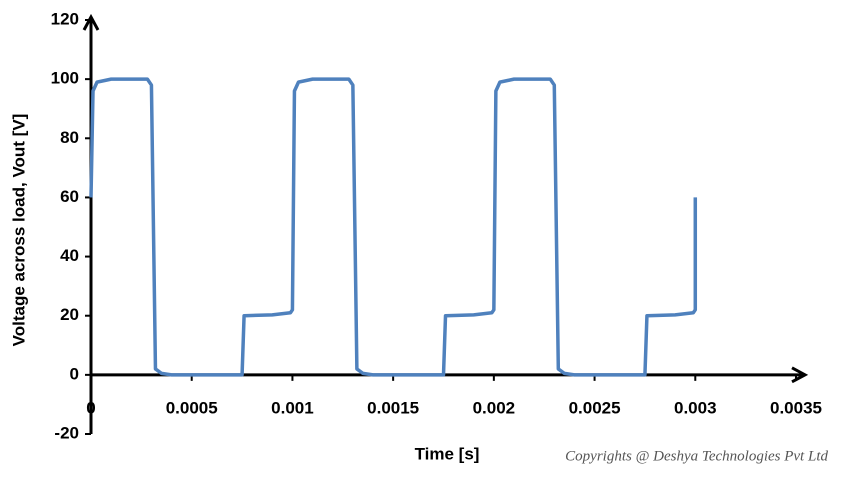 The height and width of the screenshot is (478, 843). I want to click on y-tick-label: 20, so click(69, 314).